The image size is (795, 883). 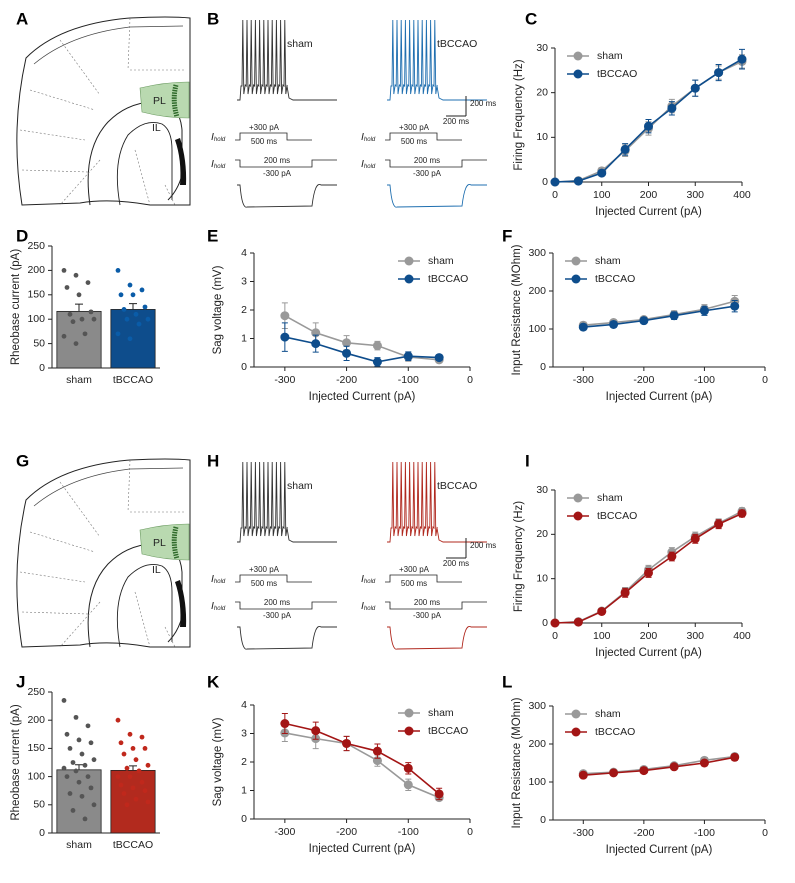 I want to click on step-duration: 500 ms, so click(x=264, y=583).